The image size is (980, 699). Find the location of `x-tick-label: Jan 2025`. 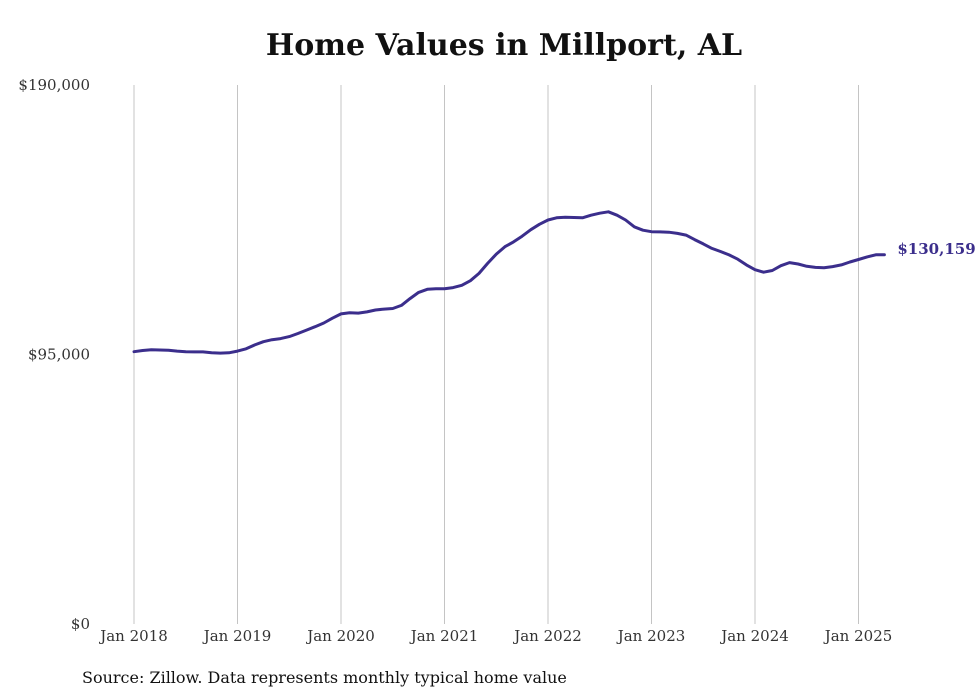

x-tick-label: Jan 2025 is located at coordinates (858, 636).